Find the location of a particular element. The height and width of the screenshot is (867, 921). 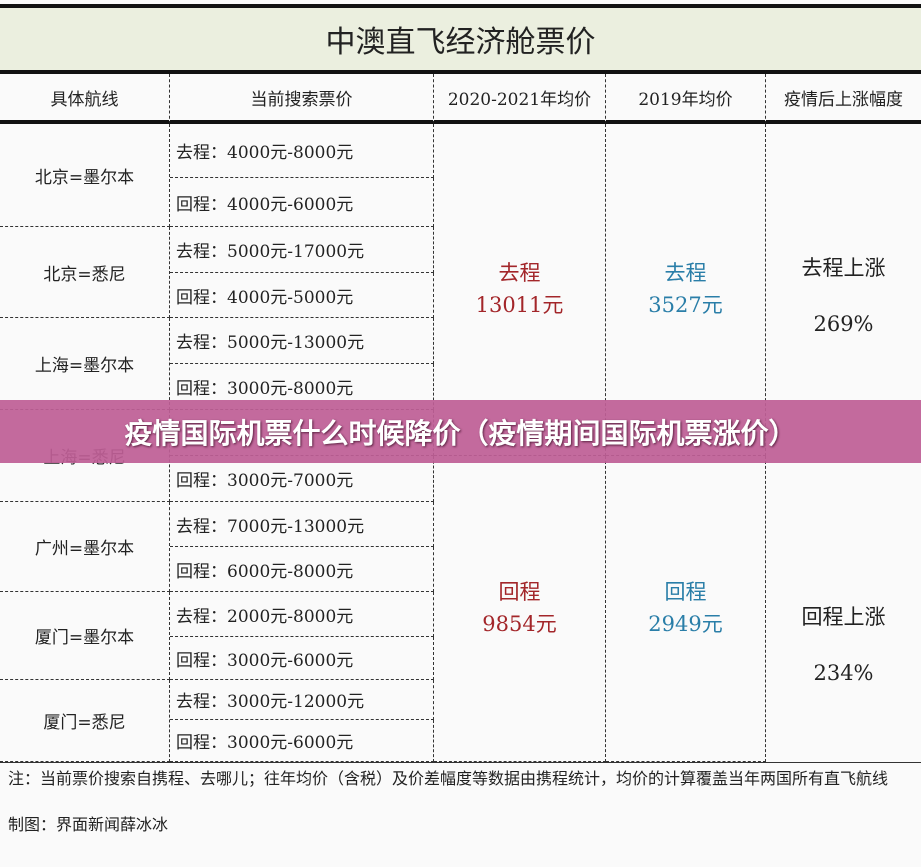

route-name: 上海=墨尔本 is located at coordinates (85, 364).